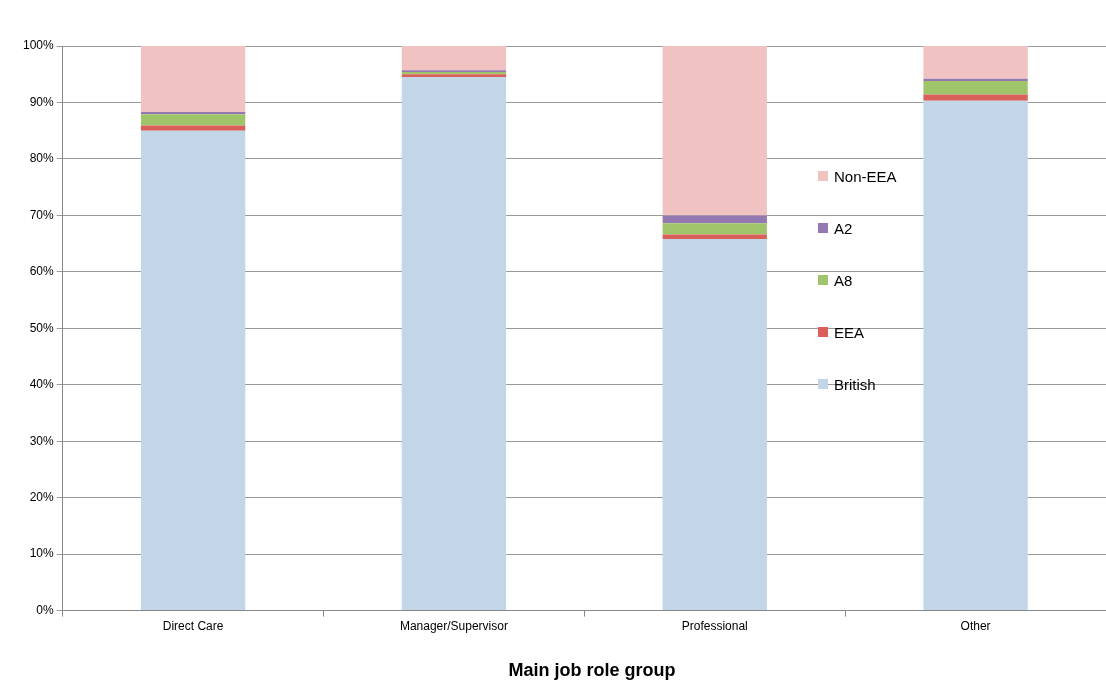 This screenshot has width=1106, height=682. What do you see at coordinates (42, 101) in the screenshot?
I see `y-tick-label: 90%` at bounding box center [42, 101].